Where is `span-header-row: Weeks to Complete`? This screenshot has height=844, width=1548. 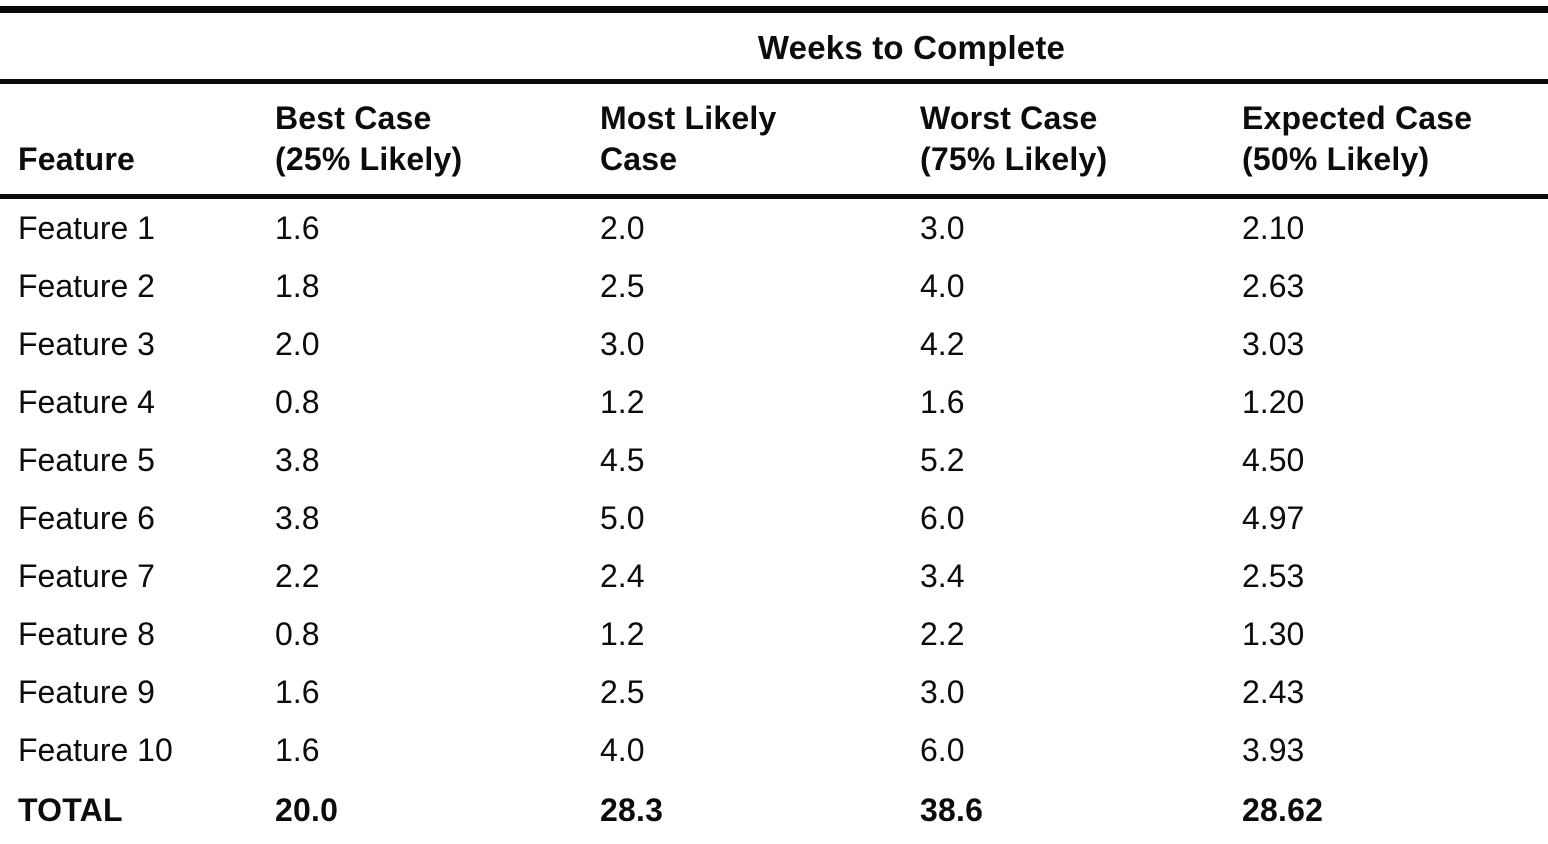 span-header-row: Weeks to Complete is located at coordinates (774, 46).